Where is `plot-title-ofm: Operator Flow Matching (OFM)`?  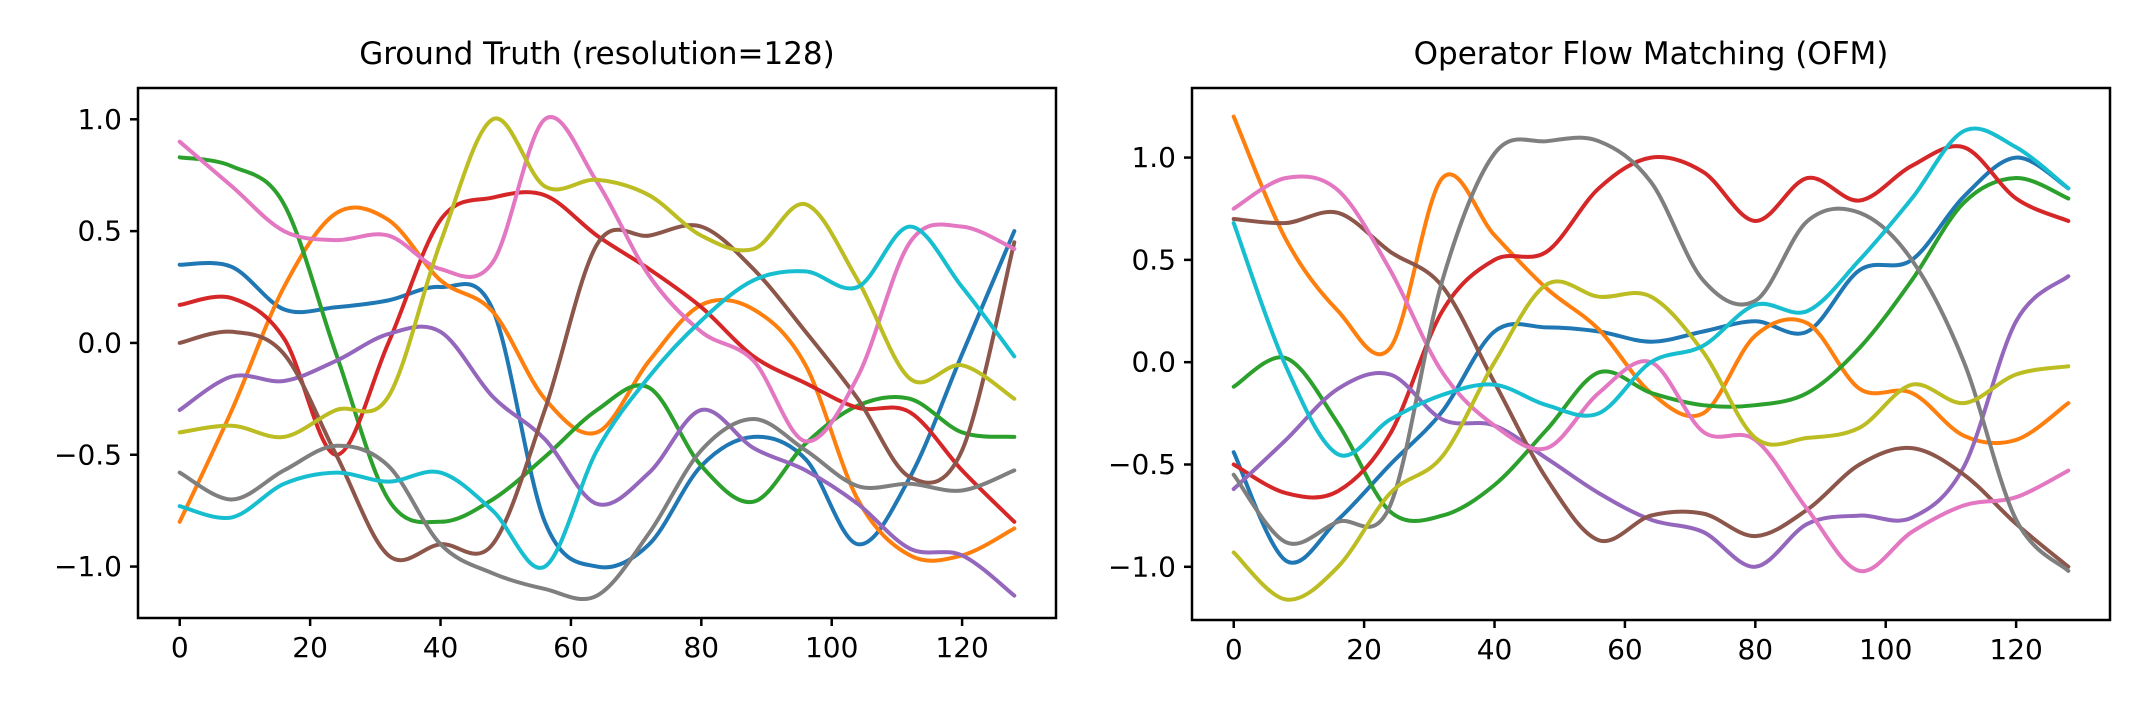 plot-title-ofm: Operator Flow Matching (OFM) is located at coordinates (1651, 54).